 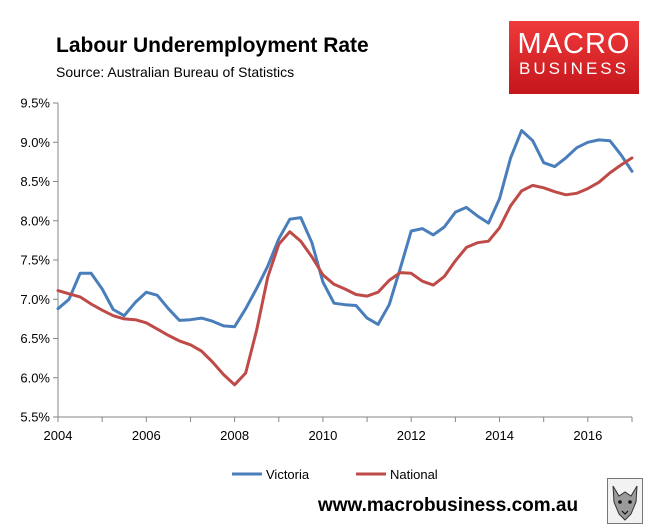 I want to click on y-tick-label: 8.0%, so click(x=35, y=220).